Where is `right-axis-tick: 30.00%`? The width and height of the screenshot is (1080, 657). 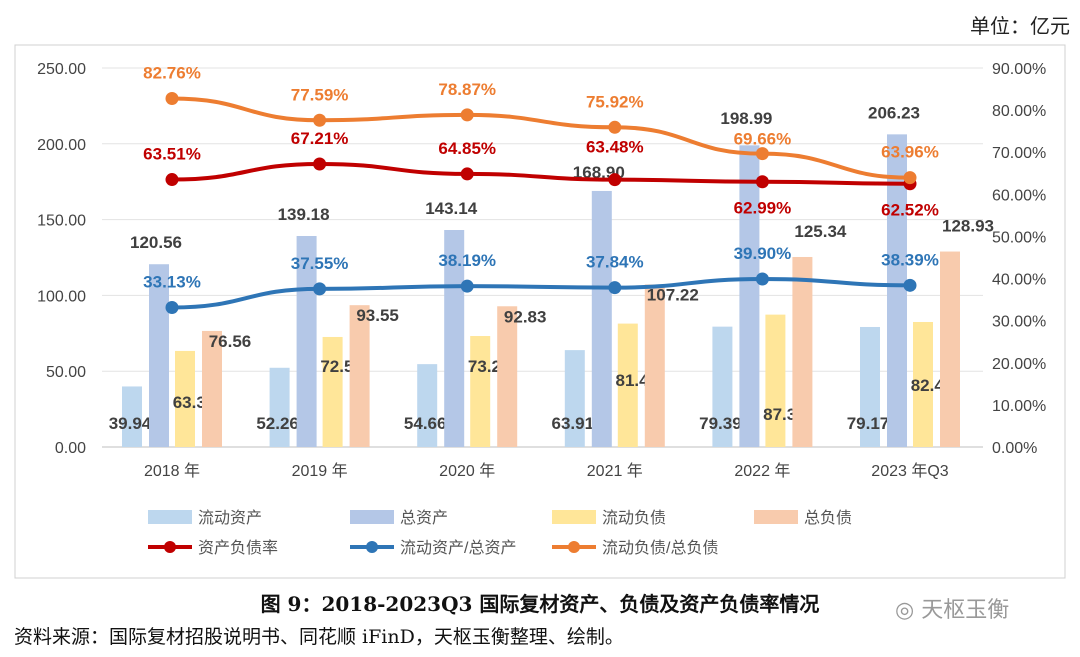
right-axis-tick: 30.00% is located at coordinates (1019, 322).